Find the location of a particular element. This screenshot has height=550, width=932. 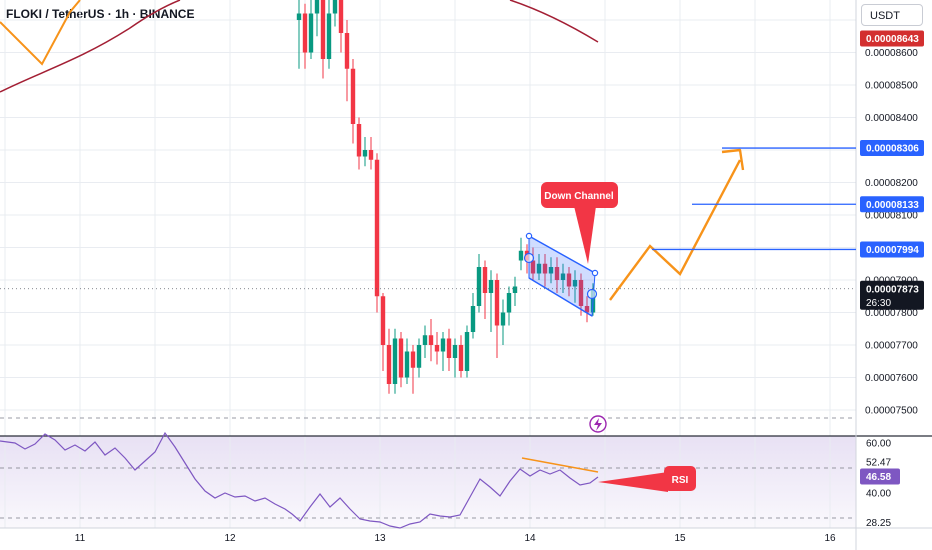

y-tick-label: 0.00007700 is located at coordinates (891, 346).